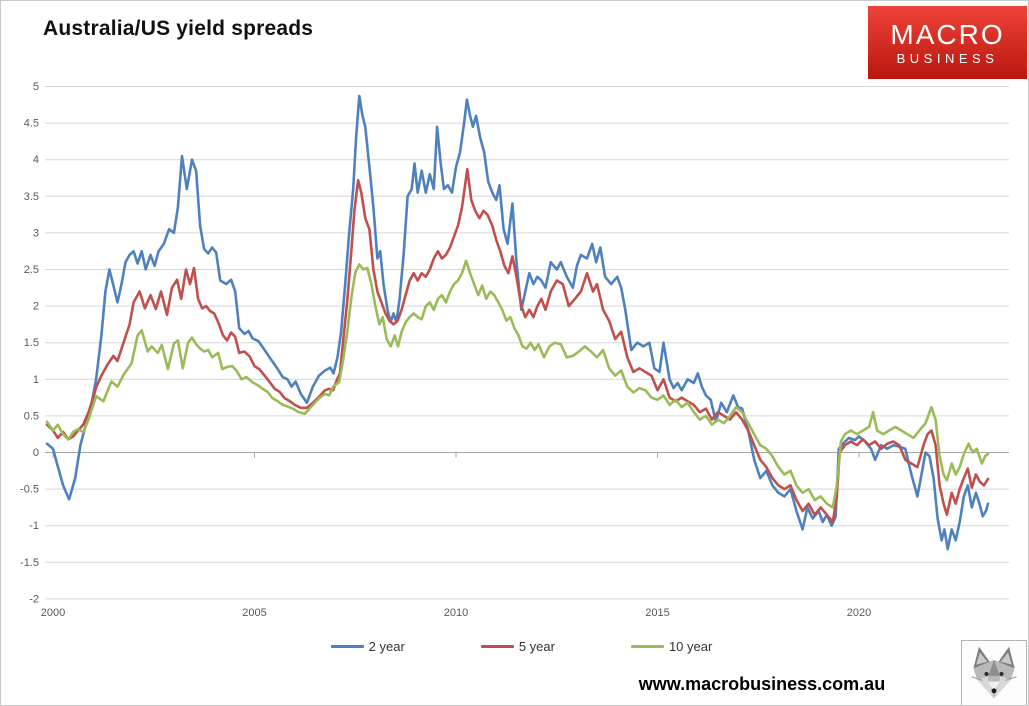 The height and width of the screenshot is (706, 1029). I want to click on macrobusiness-logo: MACRO BUSINESS, so click(947, 42).